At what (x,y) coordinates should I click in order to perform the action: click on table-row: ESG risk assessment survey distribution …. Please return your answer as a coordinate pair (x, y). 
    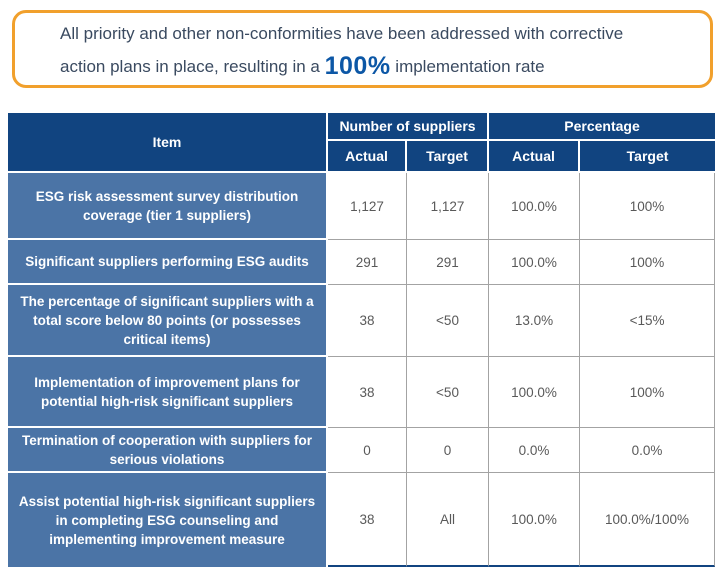
    Looking at the image, I should click on (362, 206).